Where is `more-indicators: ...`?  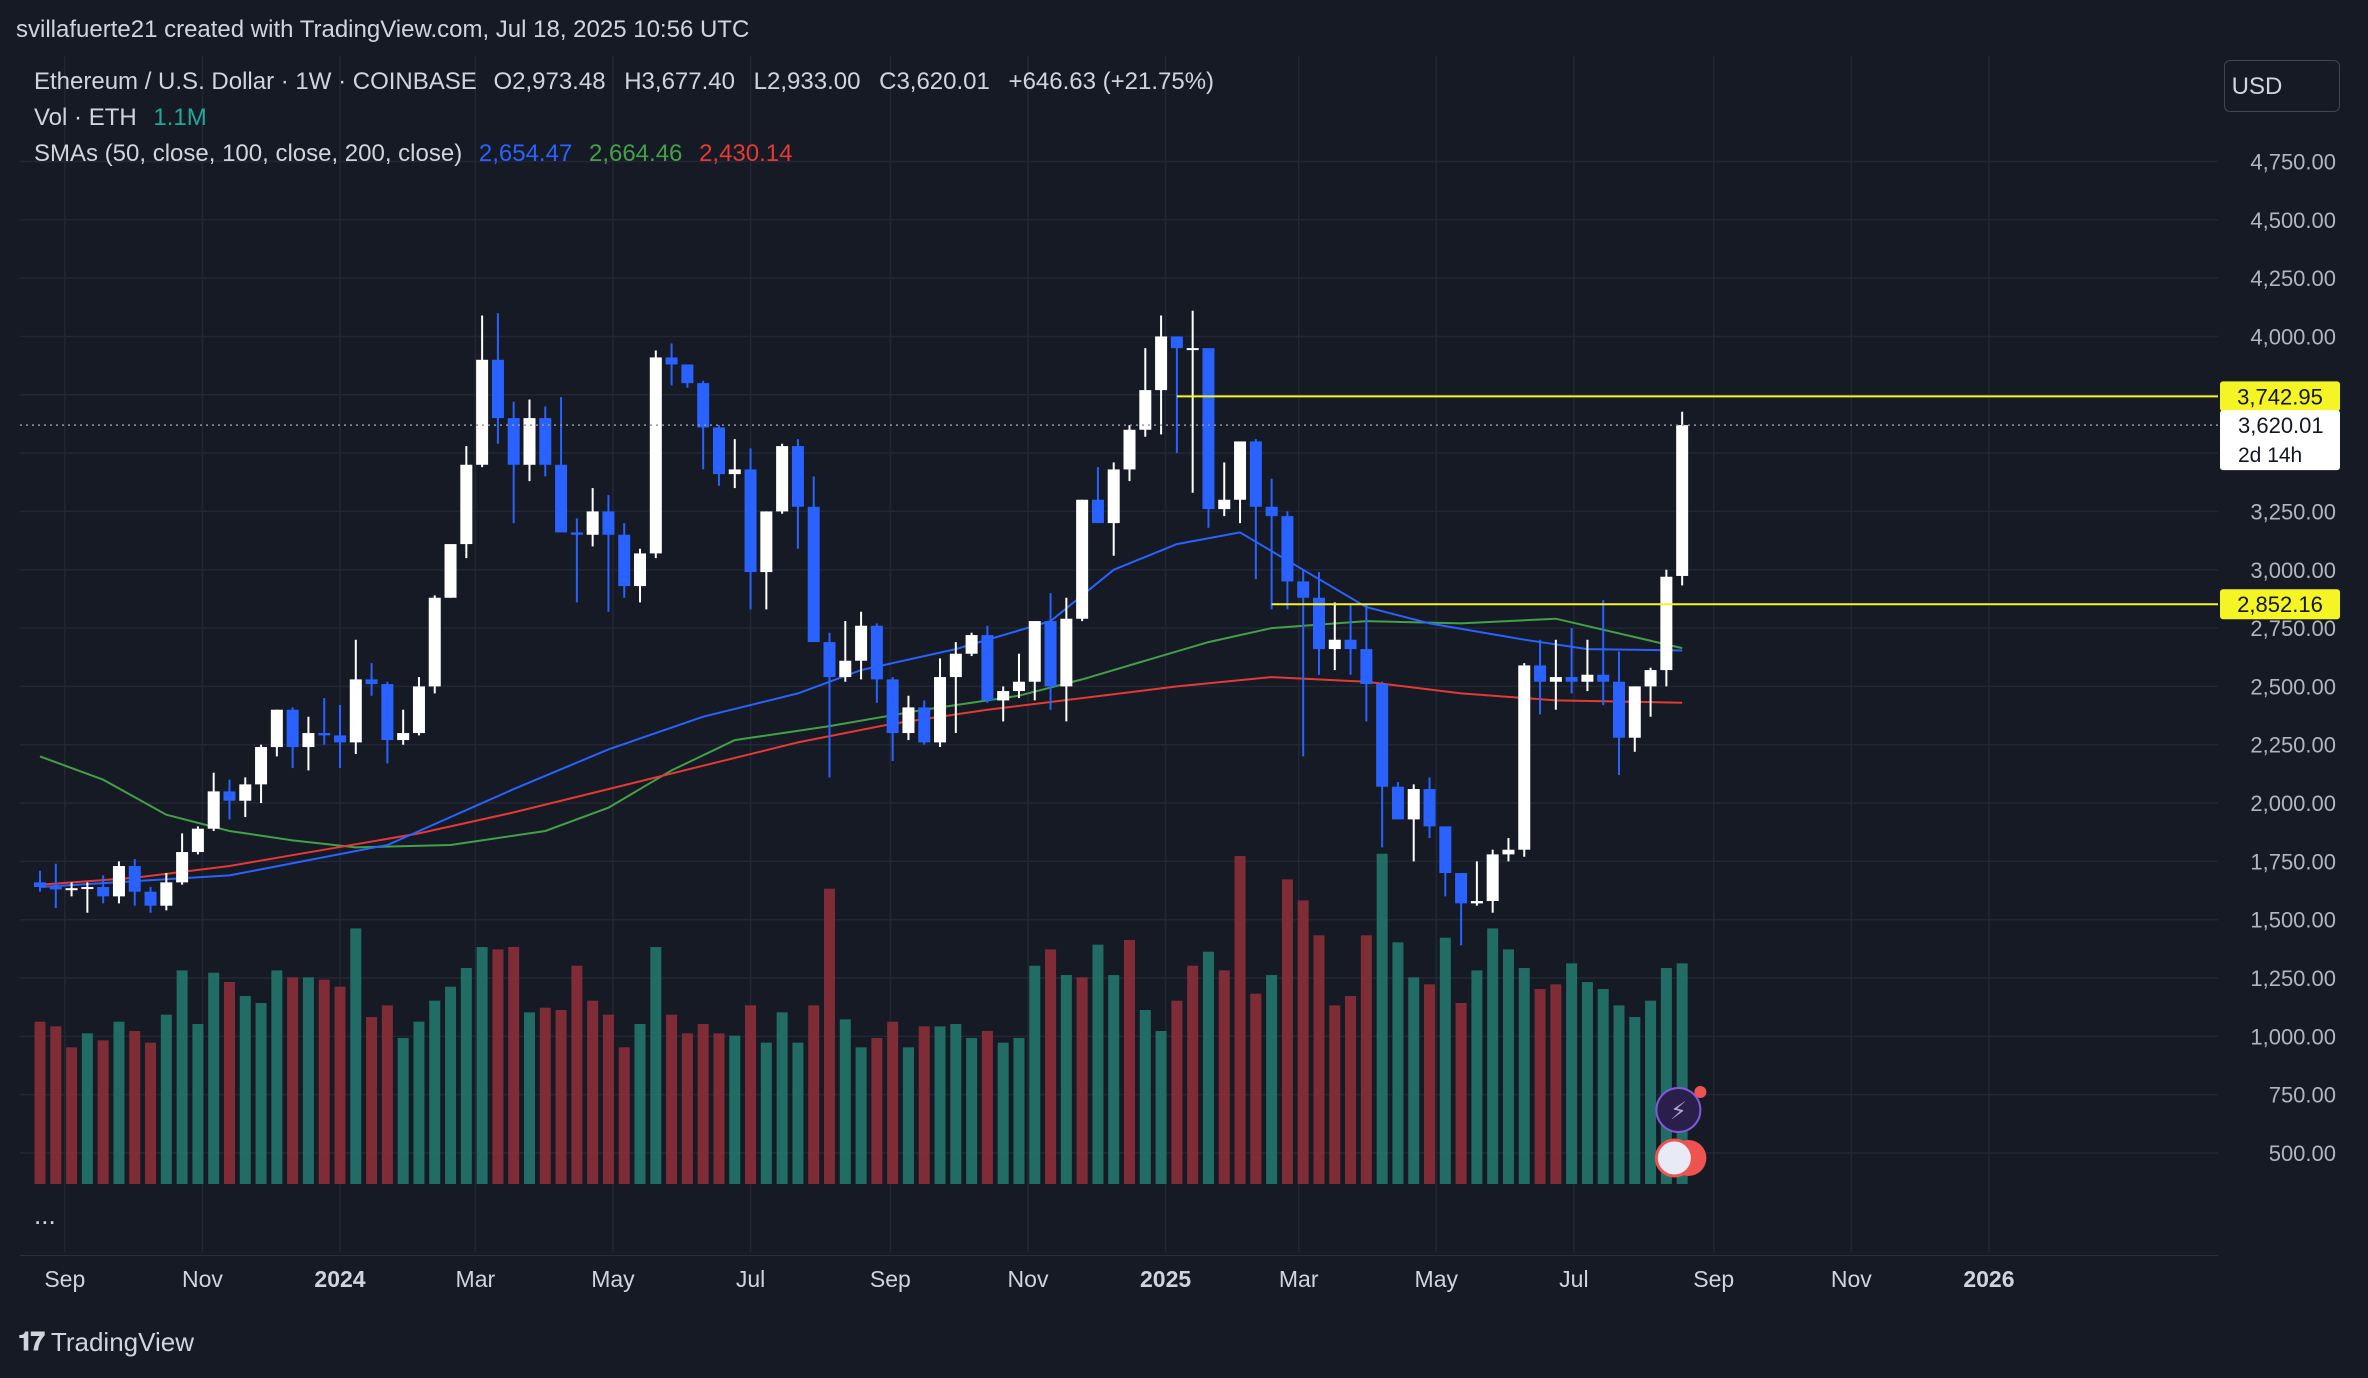 more-indicators: ... is located at coordinates (45, 1215).